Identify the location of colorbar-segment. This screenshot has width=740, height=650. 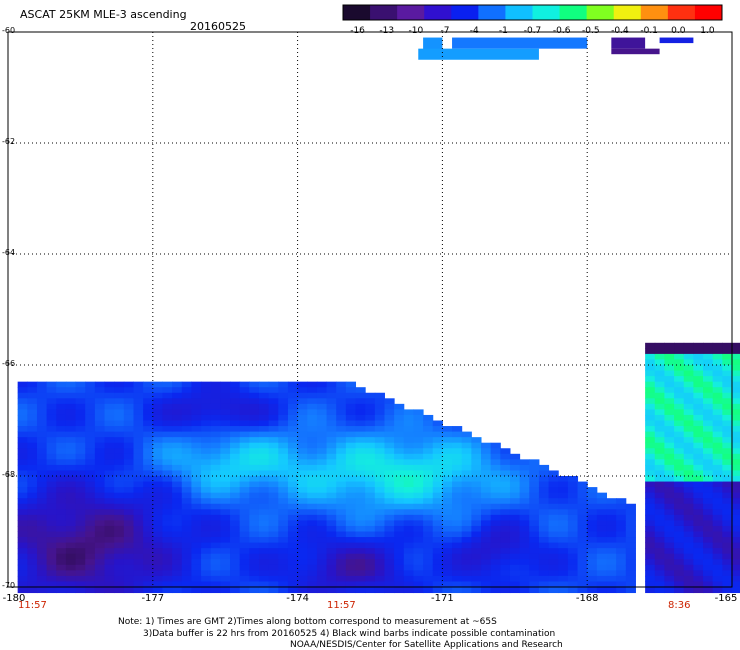
(546, 12).